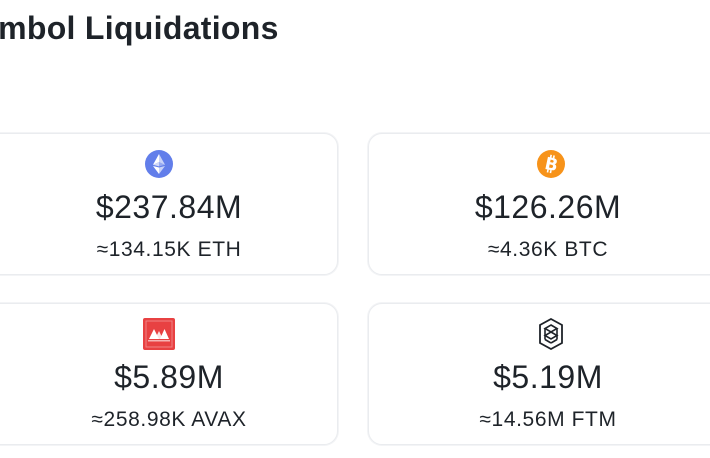 The image size is (710, 458). I want to click on liquidation-coin-amount: ≈4.36K BTC, so click(548, 249).